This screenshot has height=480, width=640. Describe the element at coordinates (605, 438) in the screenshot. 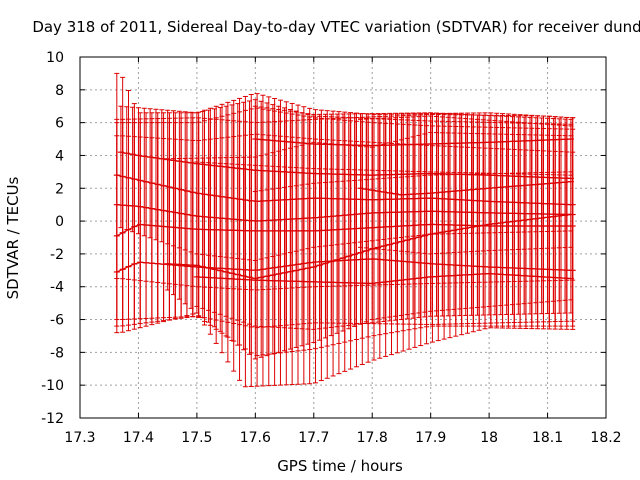

I see `x-tick-label: 18.2` at that location.